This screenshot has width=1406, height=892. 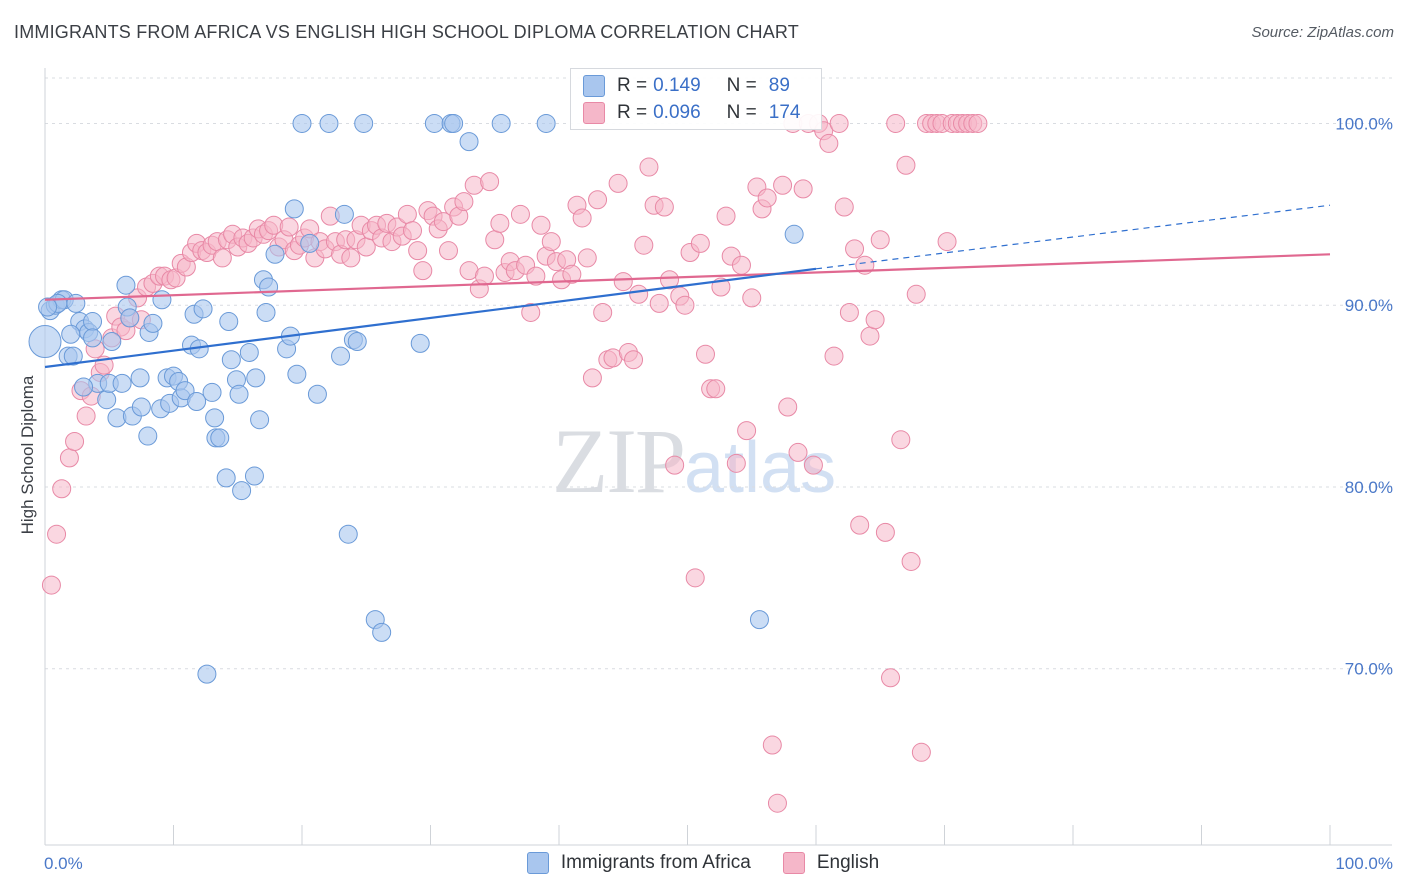 I want to click on english-trend-line, so click(x=687, y=277).